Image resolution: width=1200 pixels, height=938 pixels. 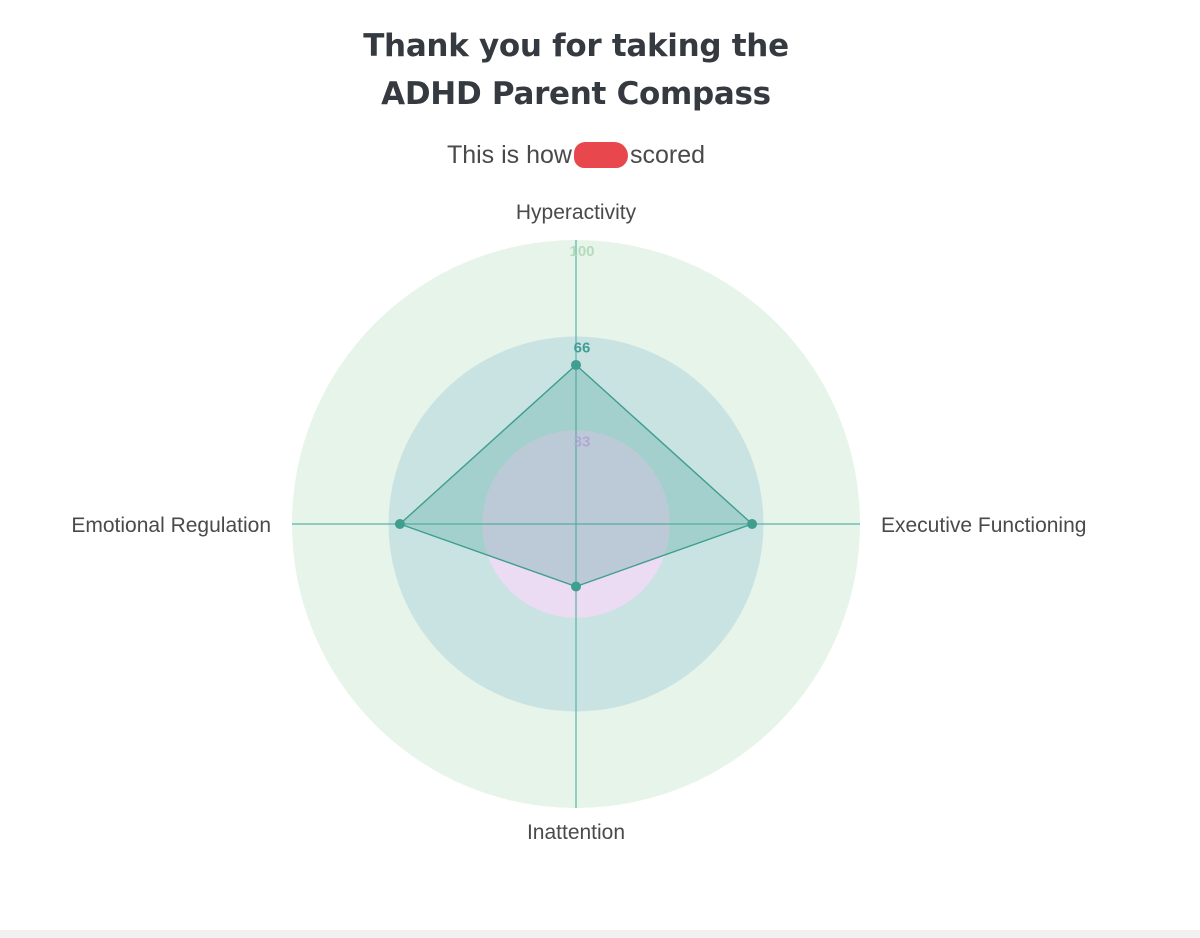 What do you see at coordinates (509, 155) in the screenshot?
I see `subtitle-prefix: This is how` at bounding box center [509, 155].